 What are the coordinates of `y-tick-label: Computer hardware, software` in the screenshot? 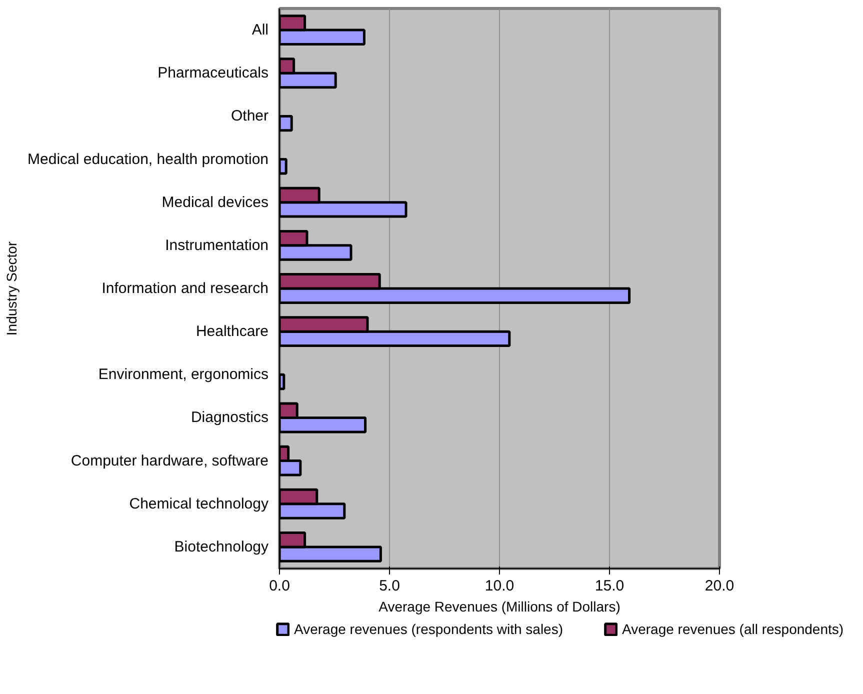 It's located at (169, 461).